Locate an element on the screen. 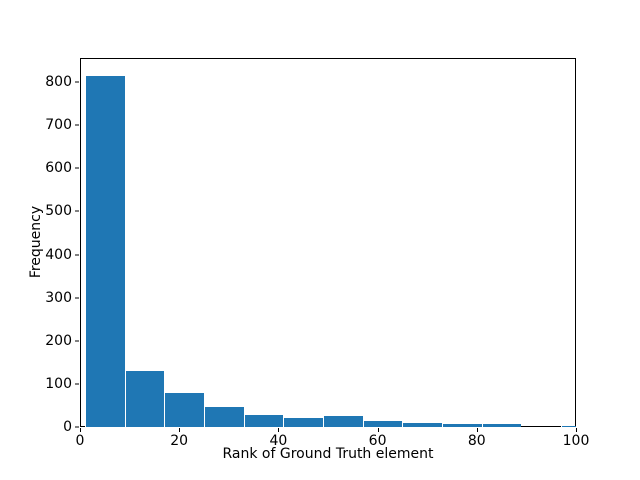 Image resolution: width=640 pixels, height=480 pixels. x-tick-label: 100 is located at coordinates (576, 441).